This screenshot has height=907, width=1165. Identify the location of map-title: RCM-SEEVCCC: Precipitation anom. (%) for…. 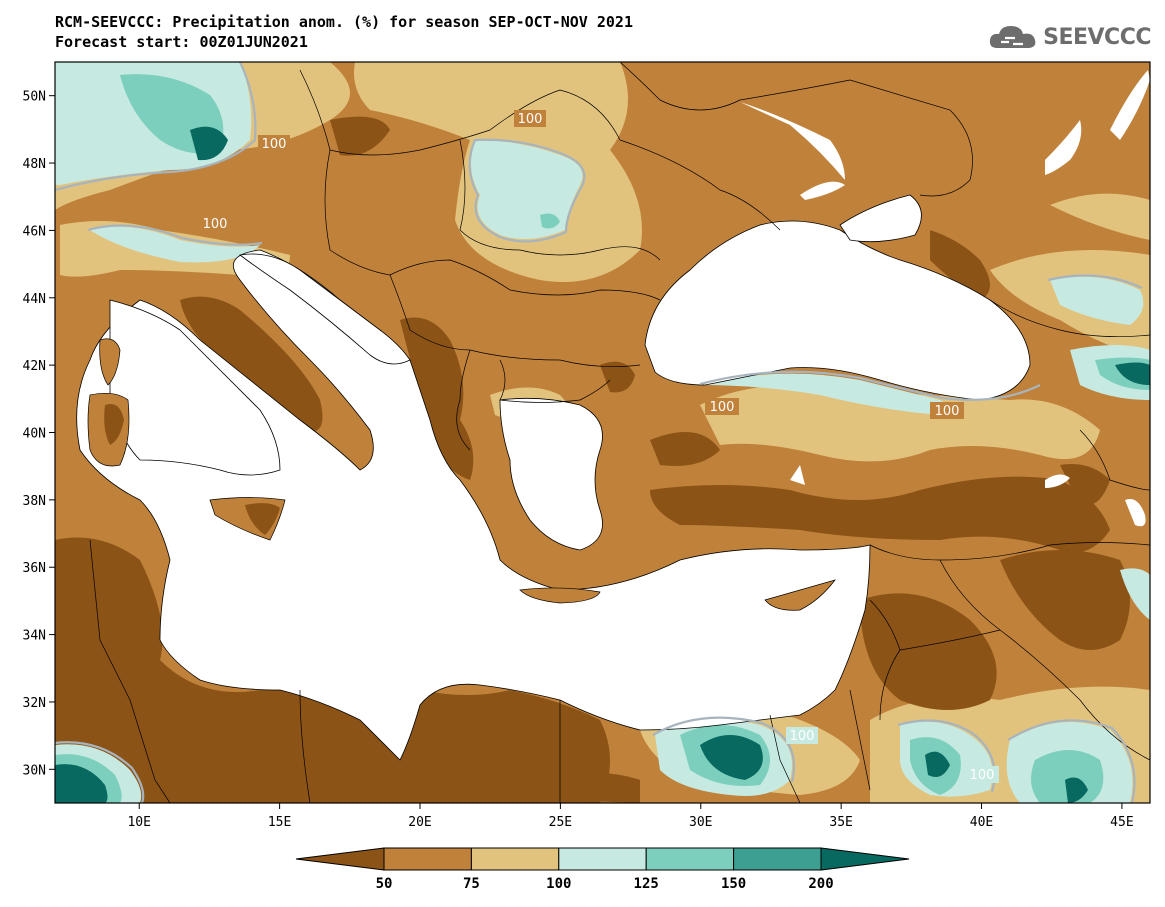
(344, 32).